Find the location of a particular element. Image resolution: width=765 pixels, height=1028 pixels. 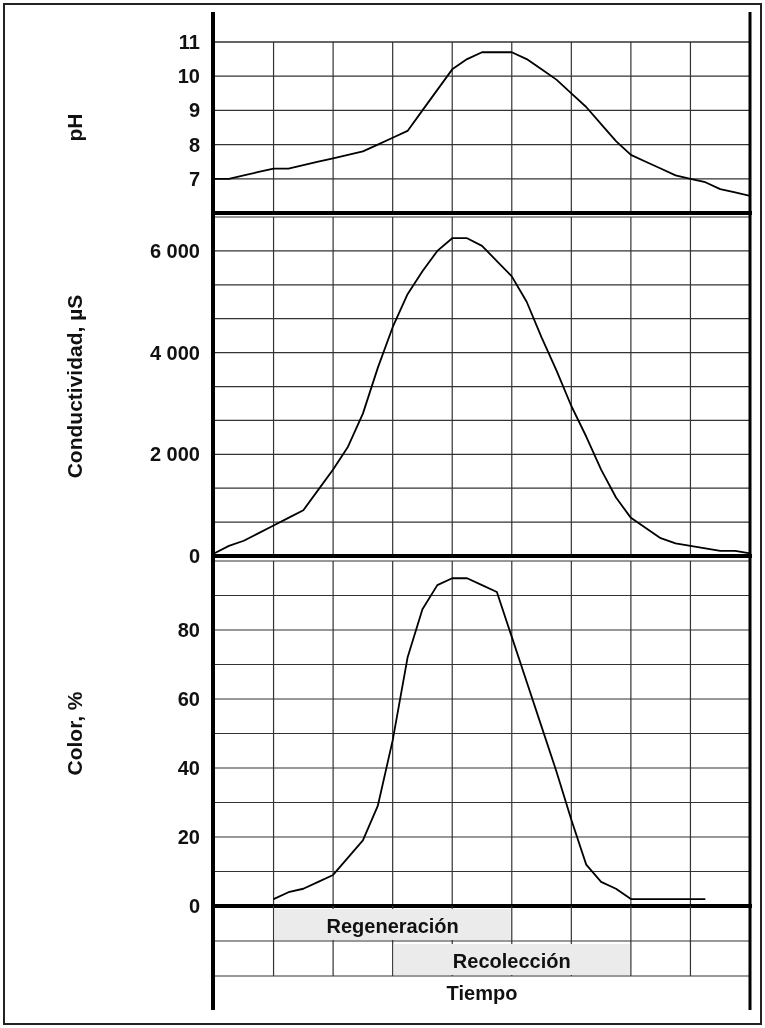

y-tick-label: 9 is located at coordinates (194, 110).